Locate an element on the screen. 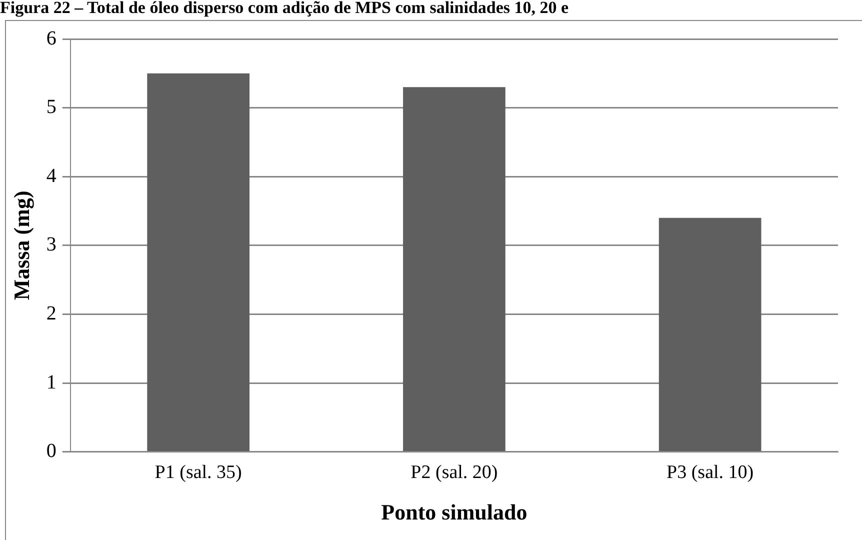 Image resolution: width=862 pixels, height=540 pixels. y-axis-title: Massa (mg) is located at coordinates (21, 245).